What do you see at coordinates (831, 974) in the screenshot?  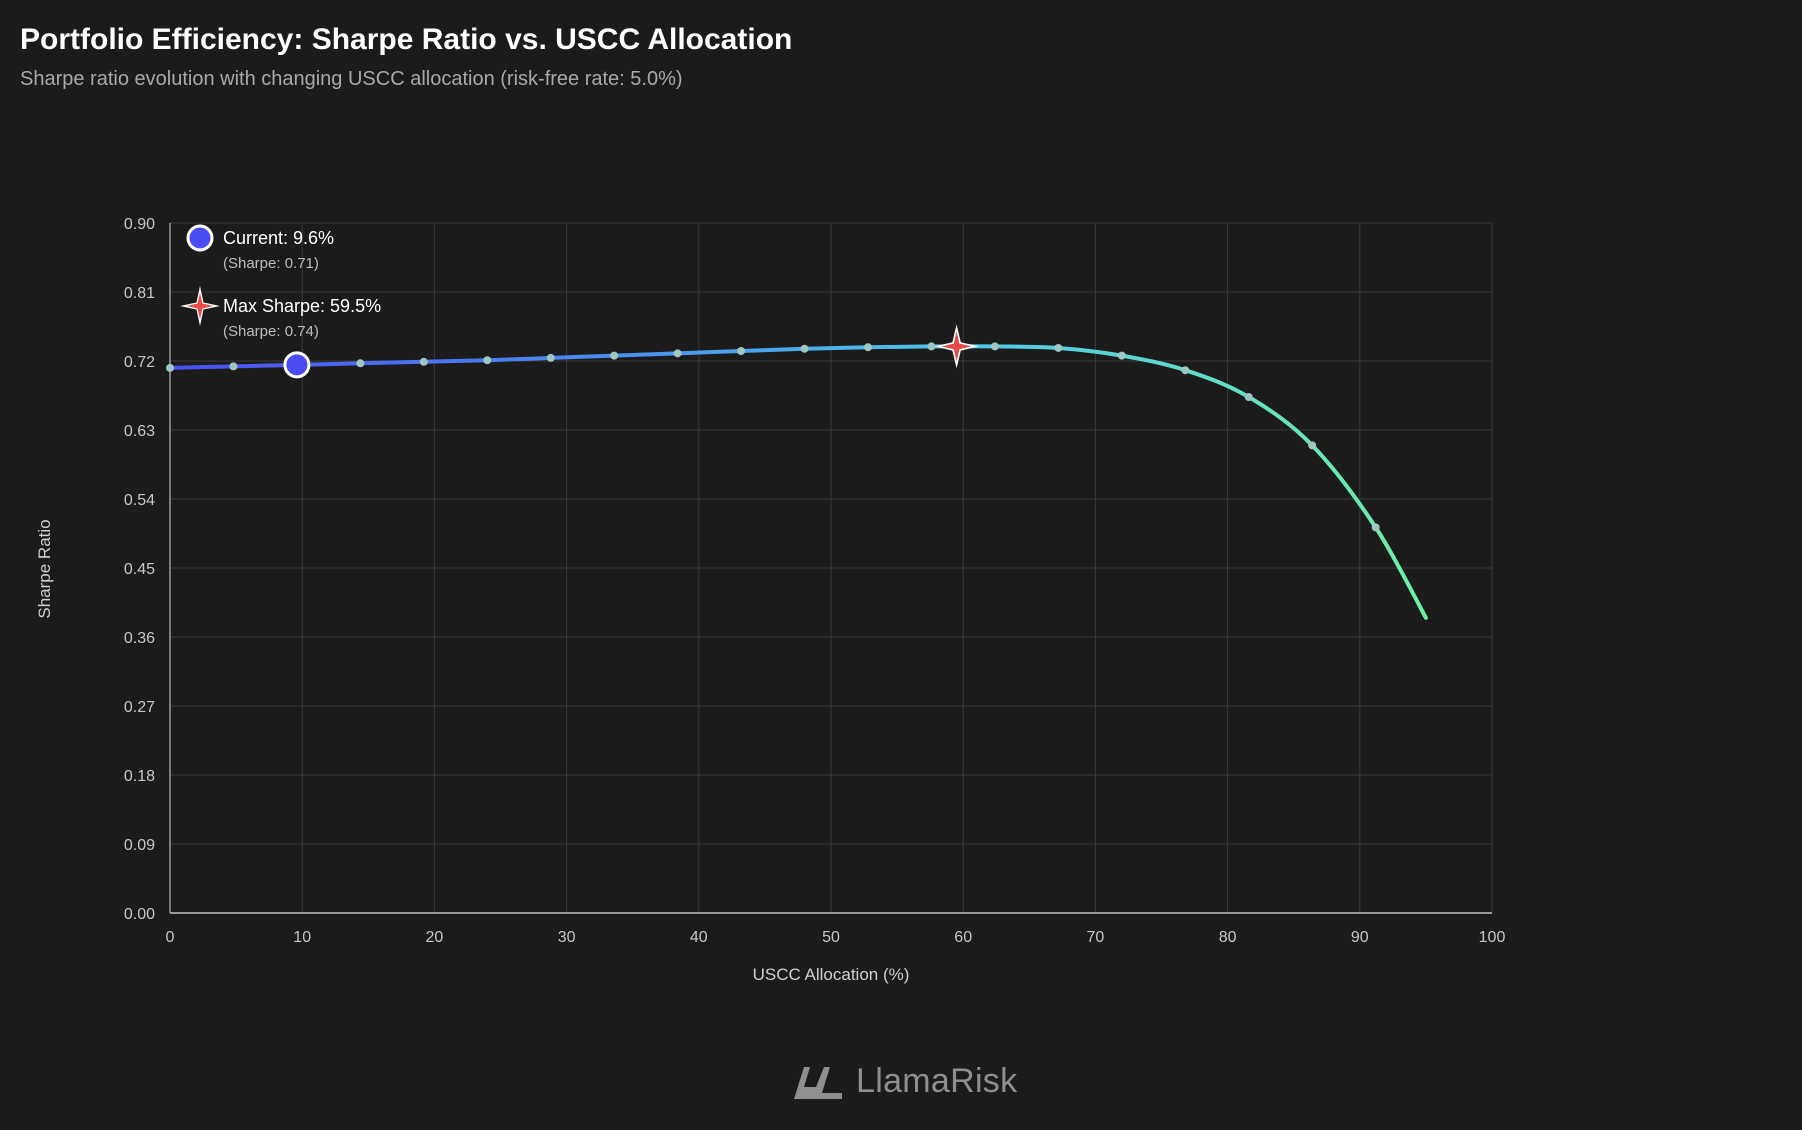 I see `x-axis-label: USCC Allocation (%)` at bounding box center [831, 974].